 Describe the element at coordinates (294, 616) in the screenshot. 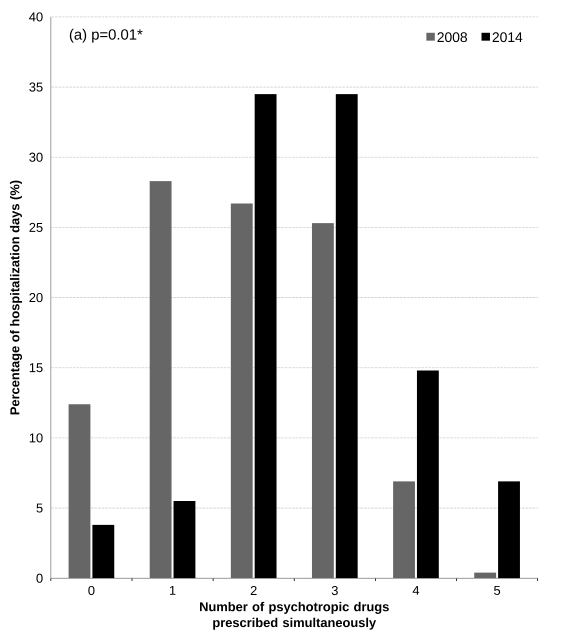

I see `x-axis-title: Number of psychotropic drugs prescribed simultaneously` at that location.